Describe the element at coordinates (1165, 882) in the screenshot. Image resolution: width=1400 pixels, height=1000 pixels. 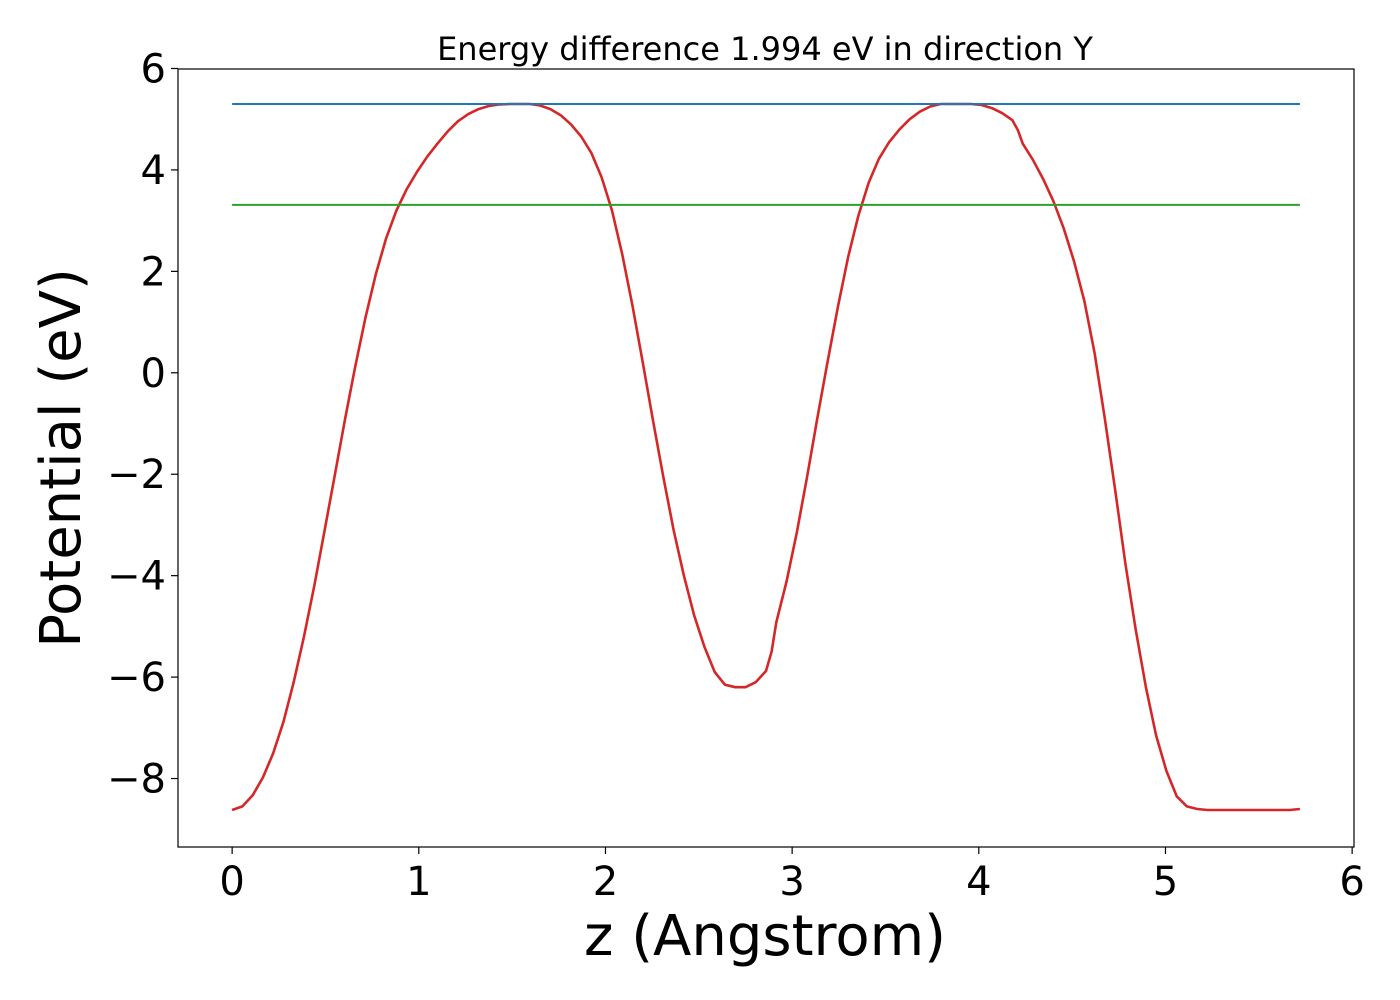
I see `x-tick-label: 5` at that location.